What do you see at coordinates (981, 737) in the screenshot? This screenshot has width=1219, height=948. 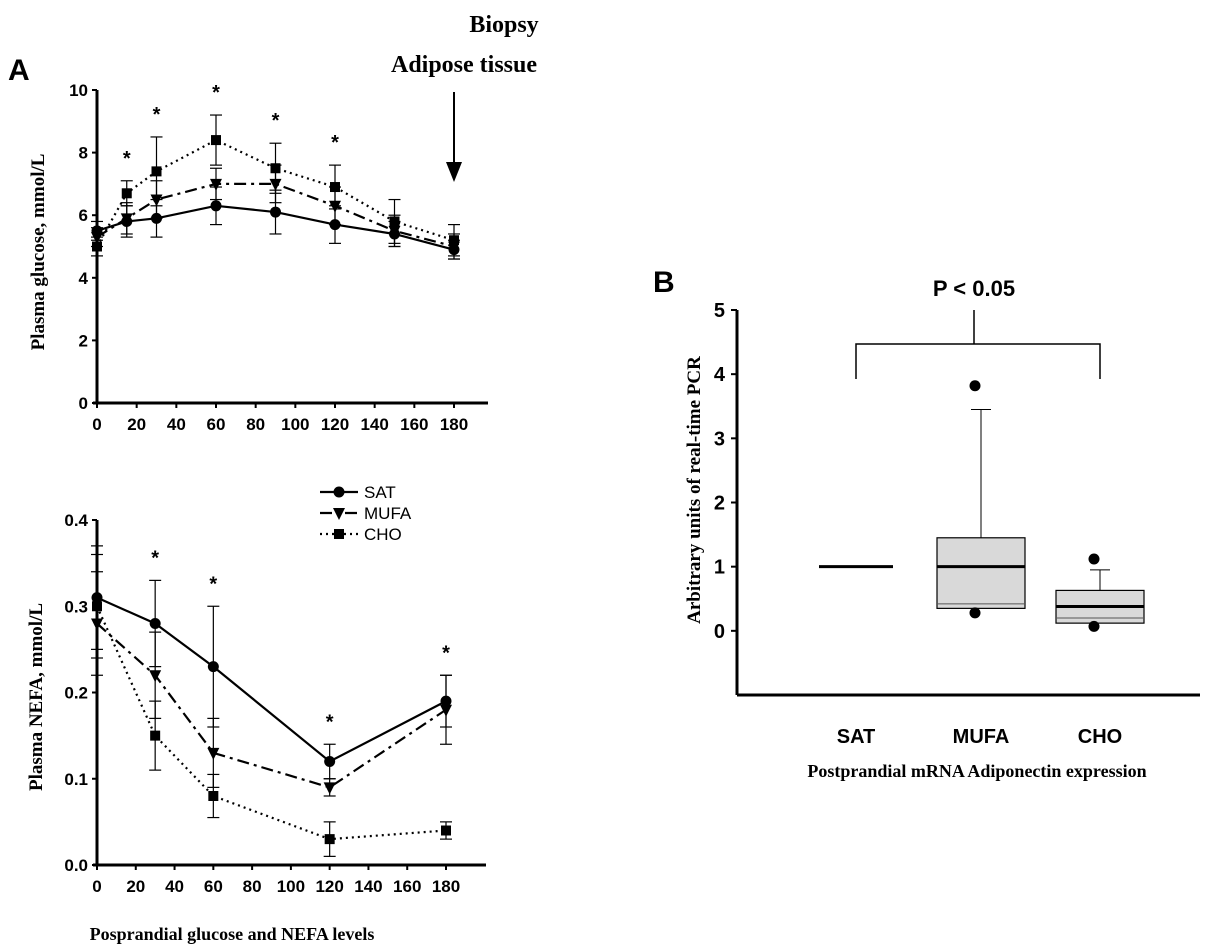 I see `box-category-label: MUFA` at bounding box center [981, 737].